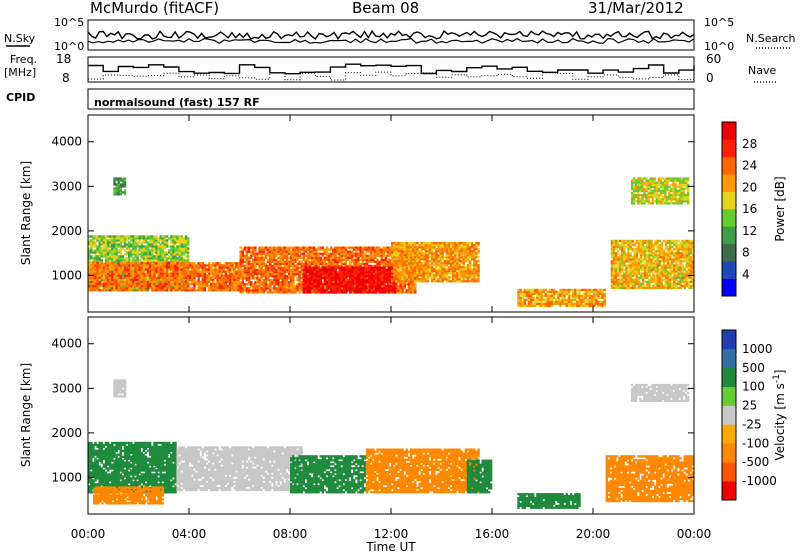 This screenshot has height=554, width=800. What do you see at coordinates (350, 99) in the screenshot?
I see `cpid-panel: CPID normalsound (fast) 157 RF` at bounding box center [350, 99].